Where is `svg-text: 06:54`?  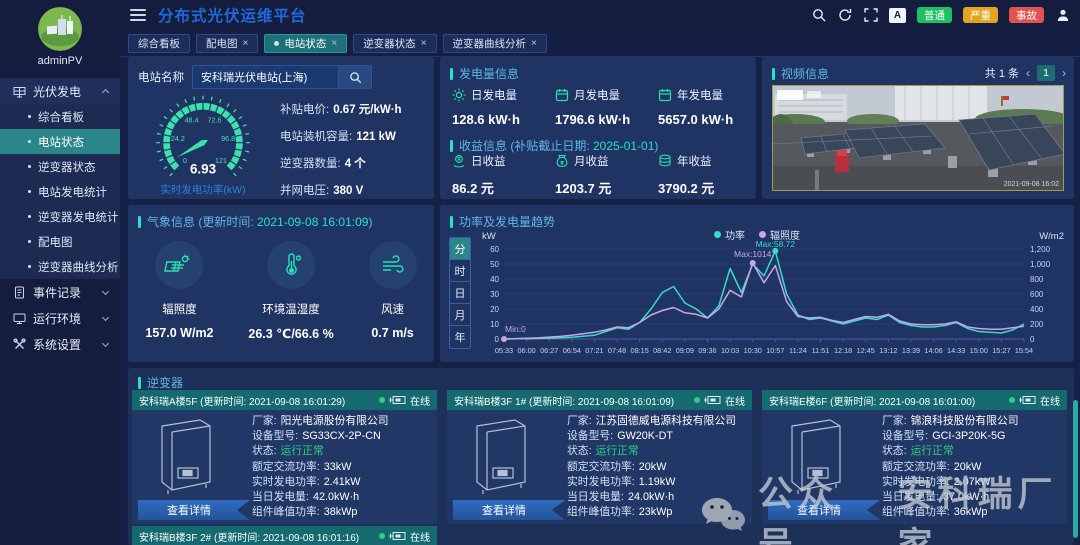
svg-text: 06:54 is located at coordinates (572, 350).